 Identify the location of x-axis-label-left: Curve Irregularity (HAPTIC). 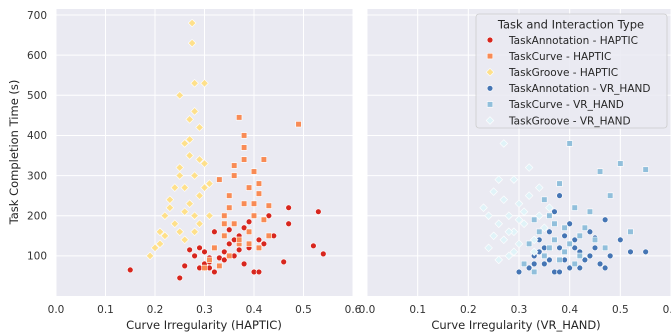
(204, 325).